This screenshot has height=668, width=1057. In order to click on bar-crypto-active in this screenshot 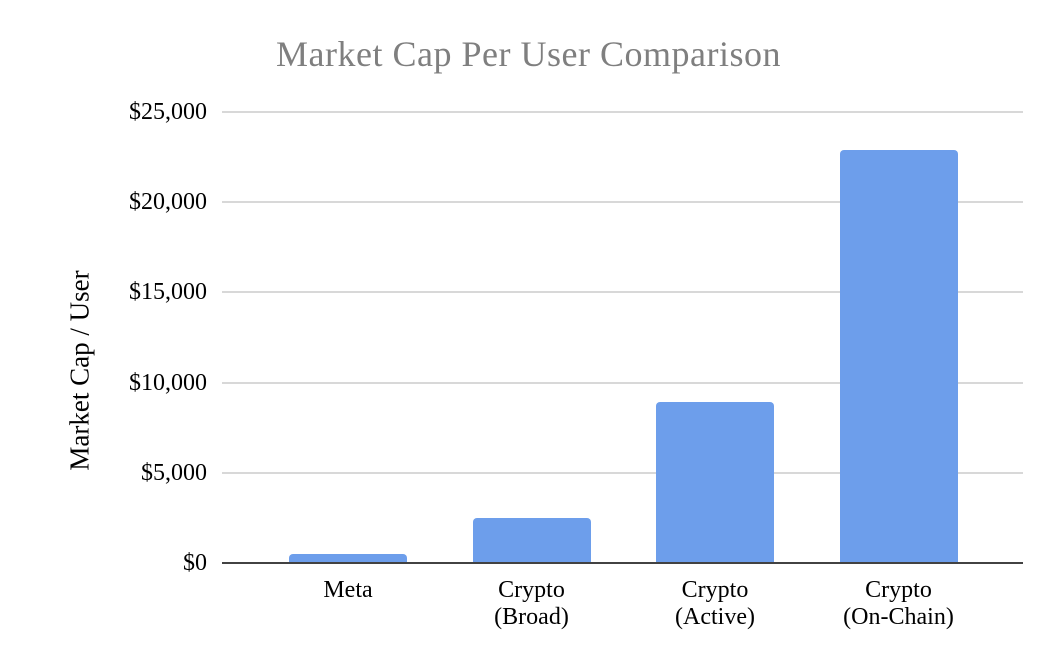, I will do `click(715, 482)`.